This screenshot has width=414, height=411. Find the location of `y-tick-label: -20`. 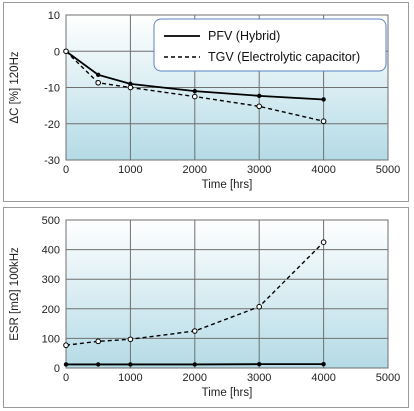

y-tick-label: -20 is located at coordinates (52, 125).